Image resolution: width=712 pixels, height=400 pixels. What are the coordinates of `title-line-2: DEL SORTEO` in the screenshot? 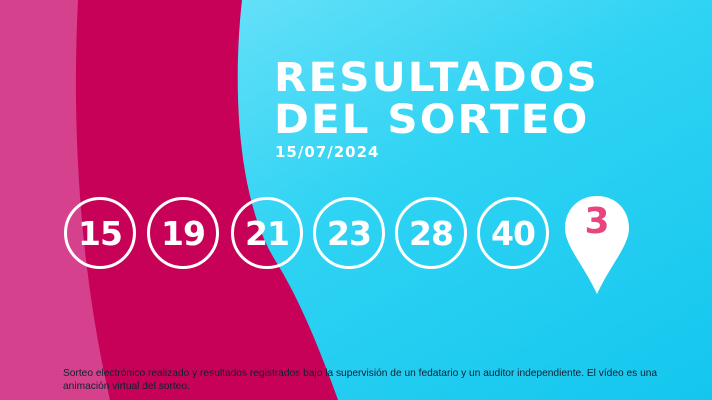 It's located at (432, 120).